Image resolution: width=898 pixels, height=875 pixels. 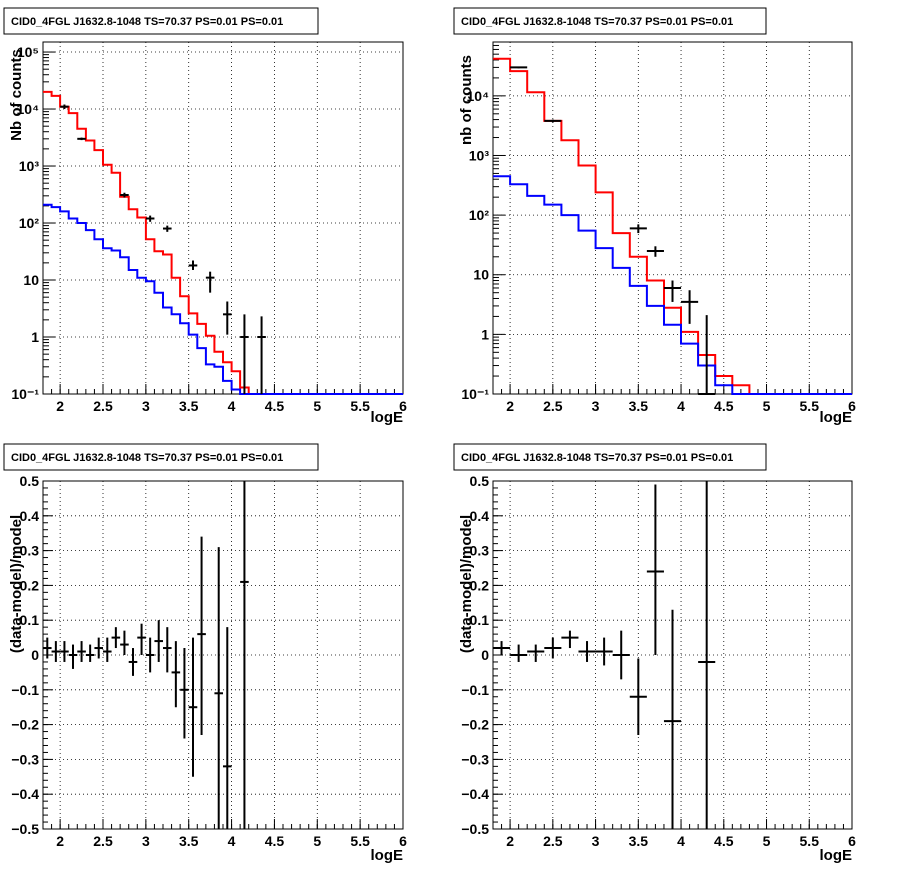 I want to click on y-axis-label: nb of counts, so click(x=466, y=100).